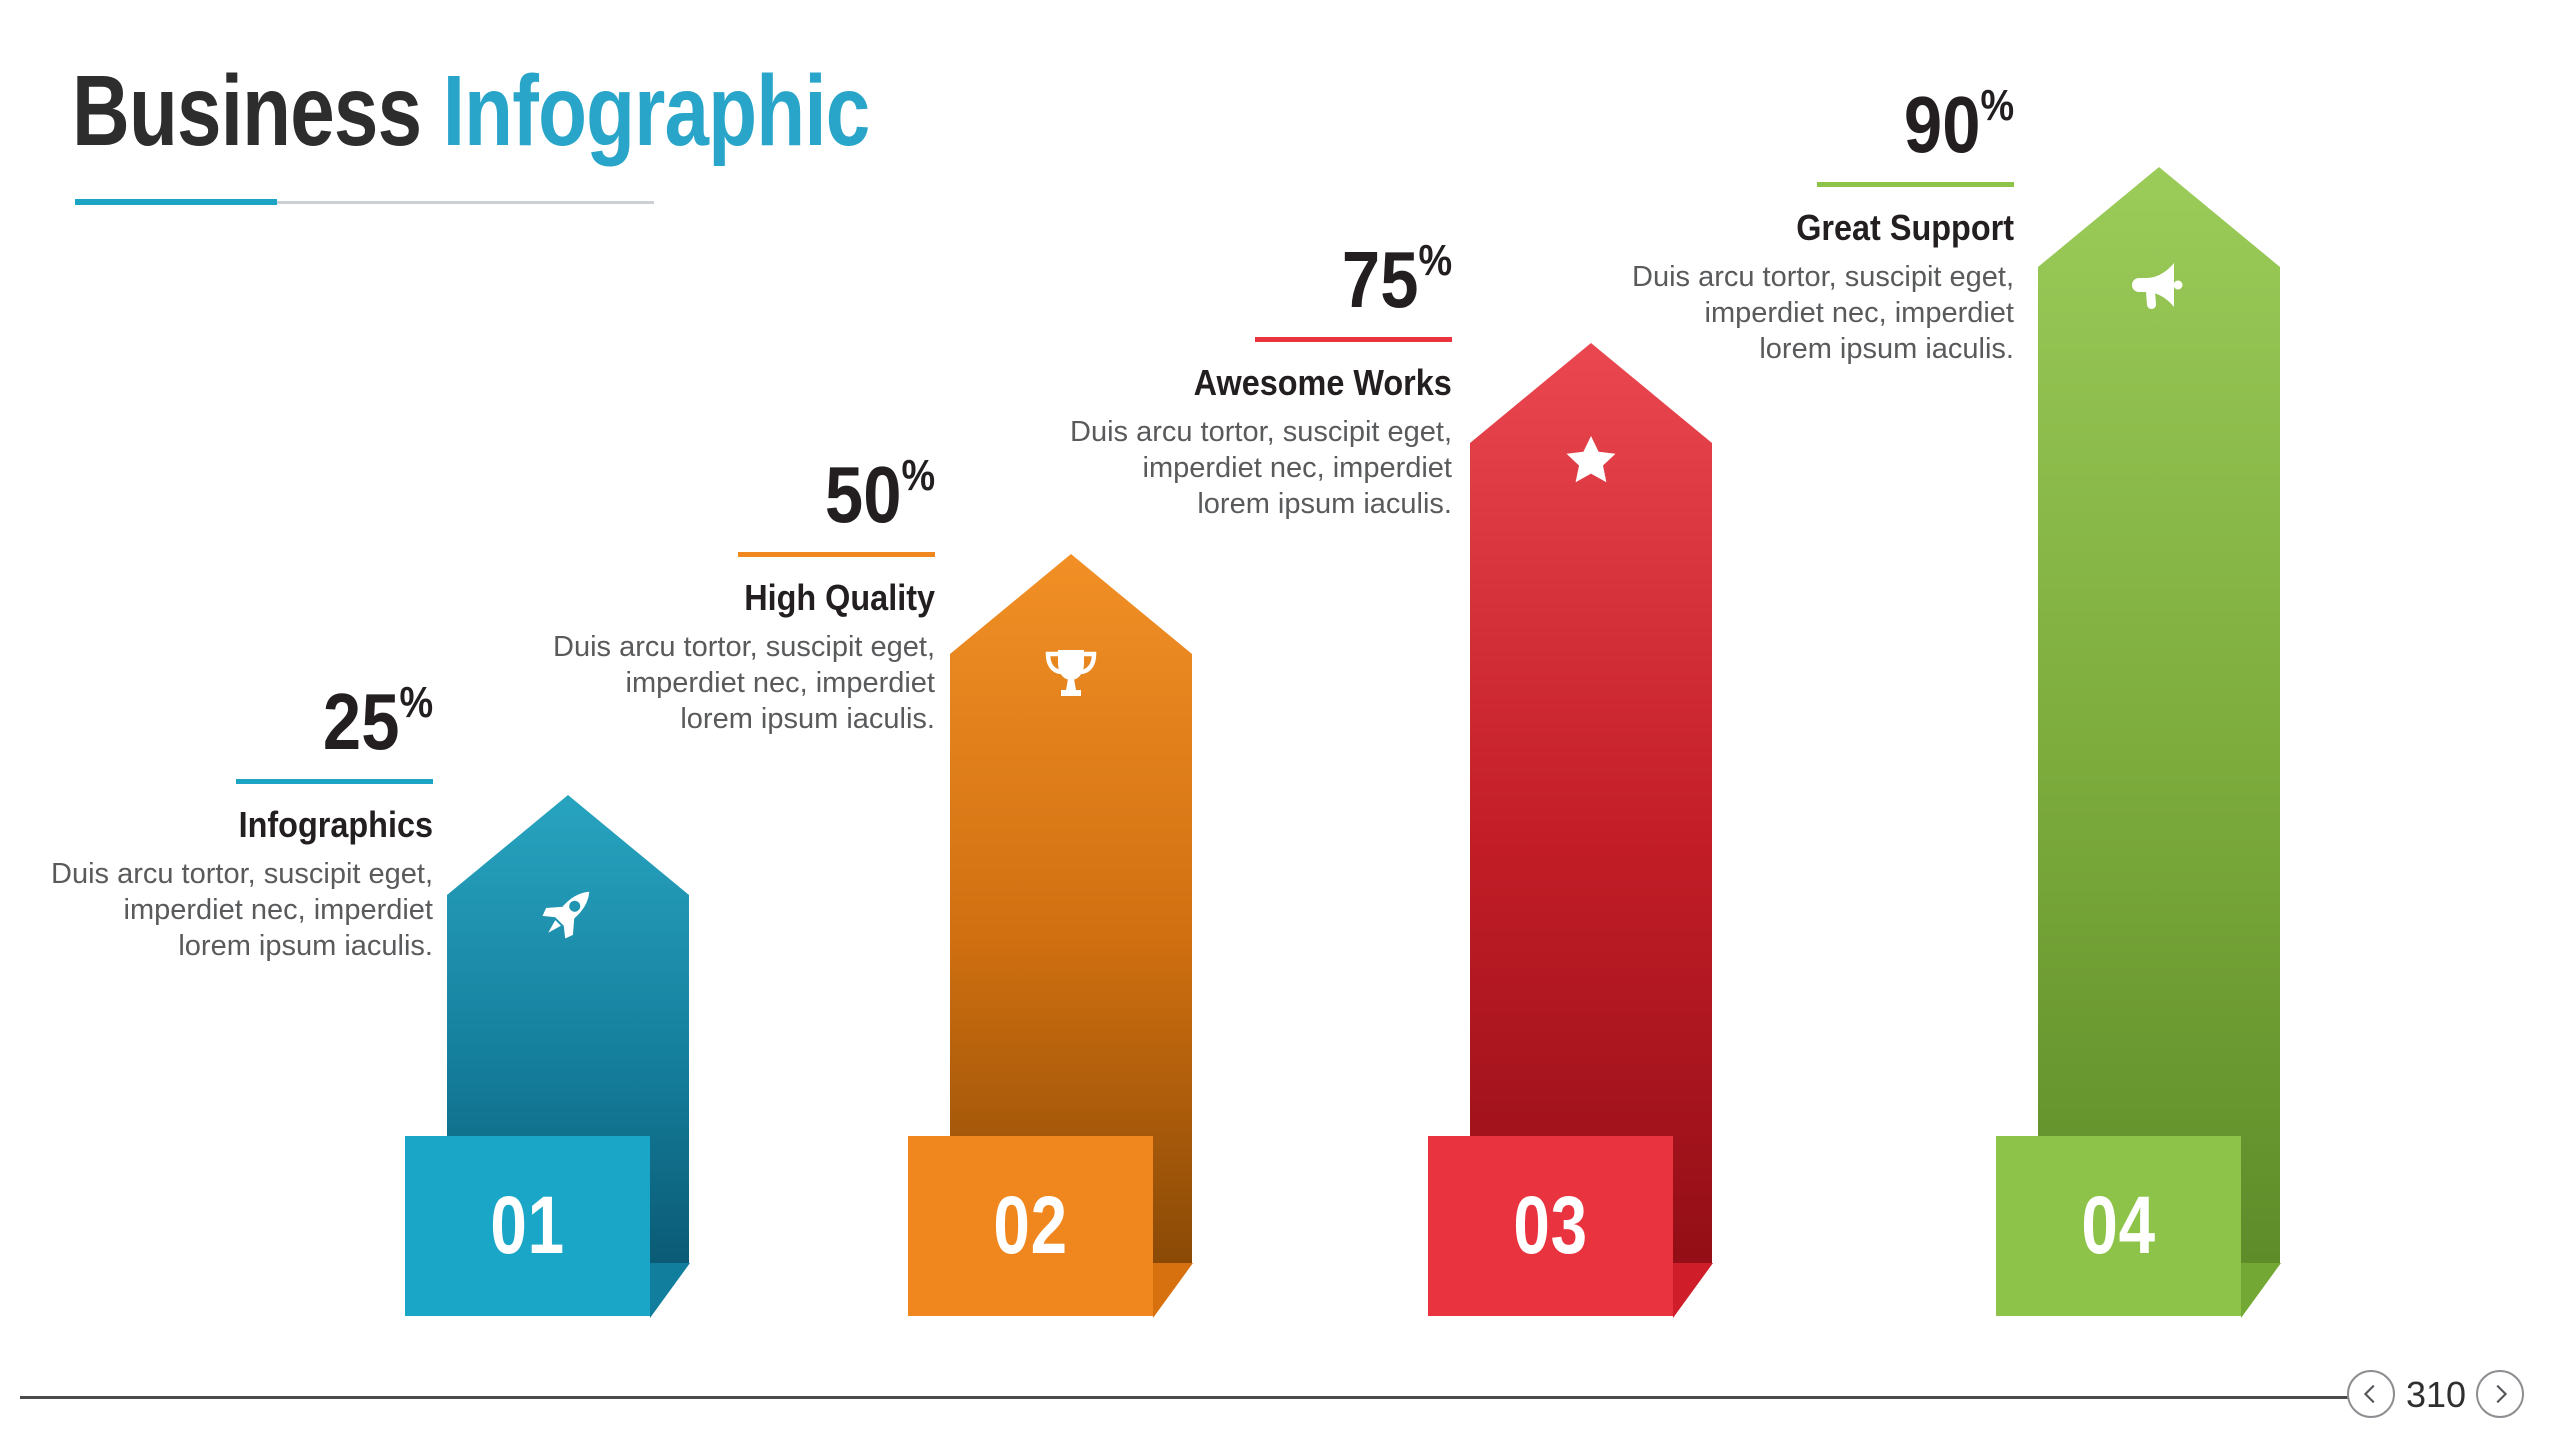 This screenshot has height=1440, width=2560. Describe the element at coordinates (2159, 285) in the screenshot. I see `megaphone-icon` at that location.